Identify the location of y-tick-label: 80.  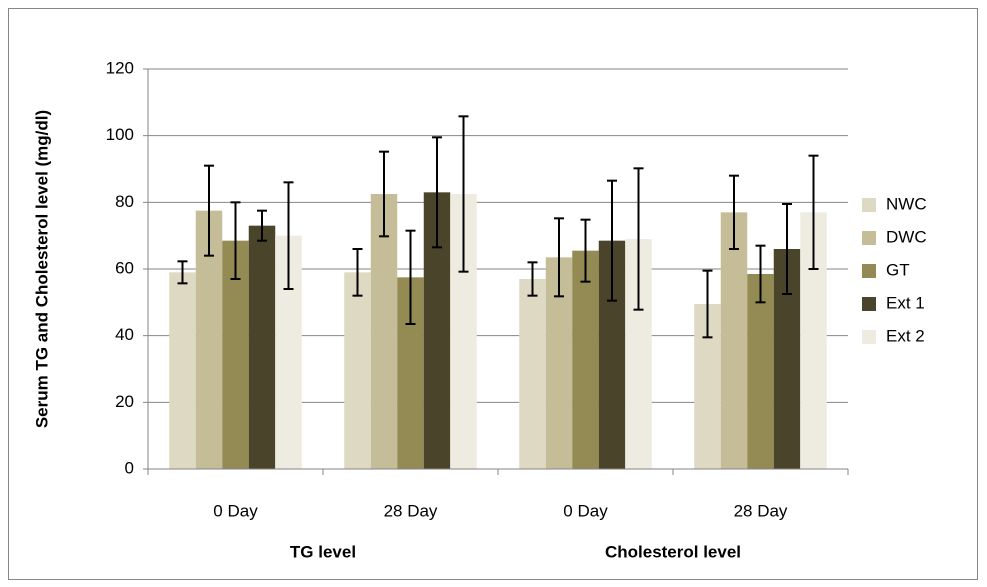
(124, 201).